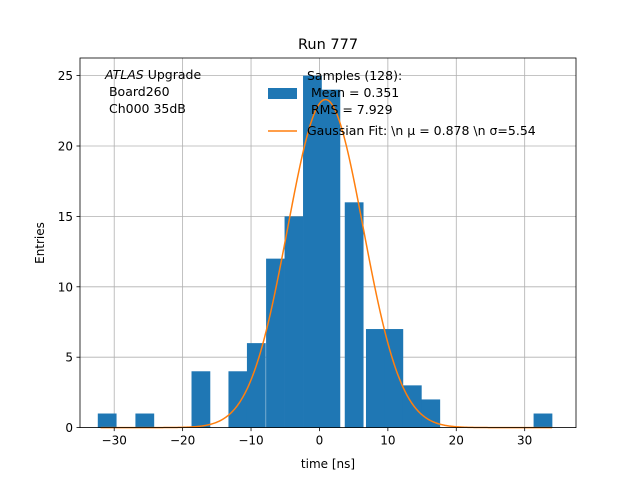 This screenshot has height=480, width=640. What do you see at coordinates (40, 243) in the screenshot?
I see `y-axis-label: Entries` at bounding box center [40, 243].